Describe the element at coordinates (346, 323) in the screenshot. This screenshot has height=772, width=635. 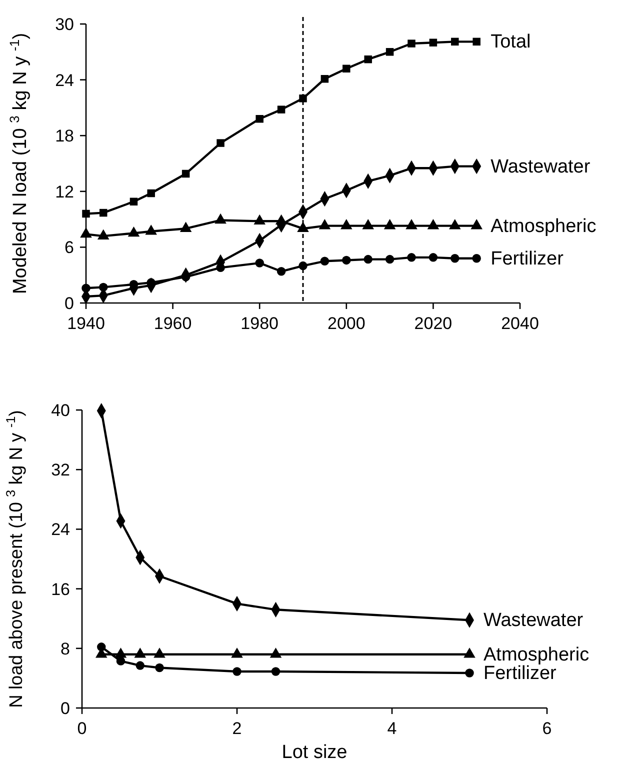
I see `x-tick-label: 2000` at that location.